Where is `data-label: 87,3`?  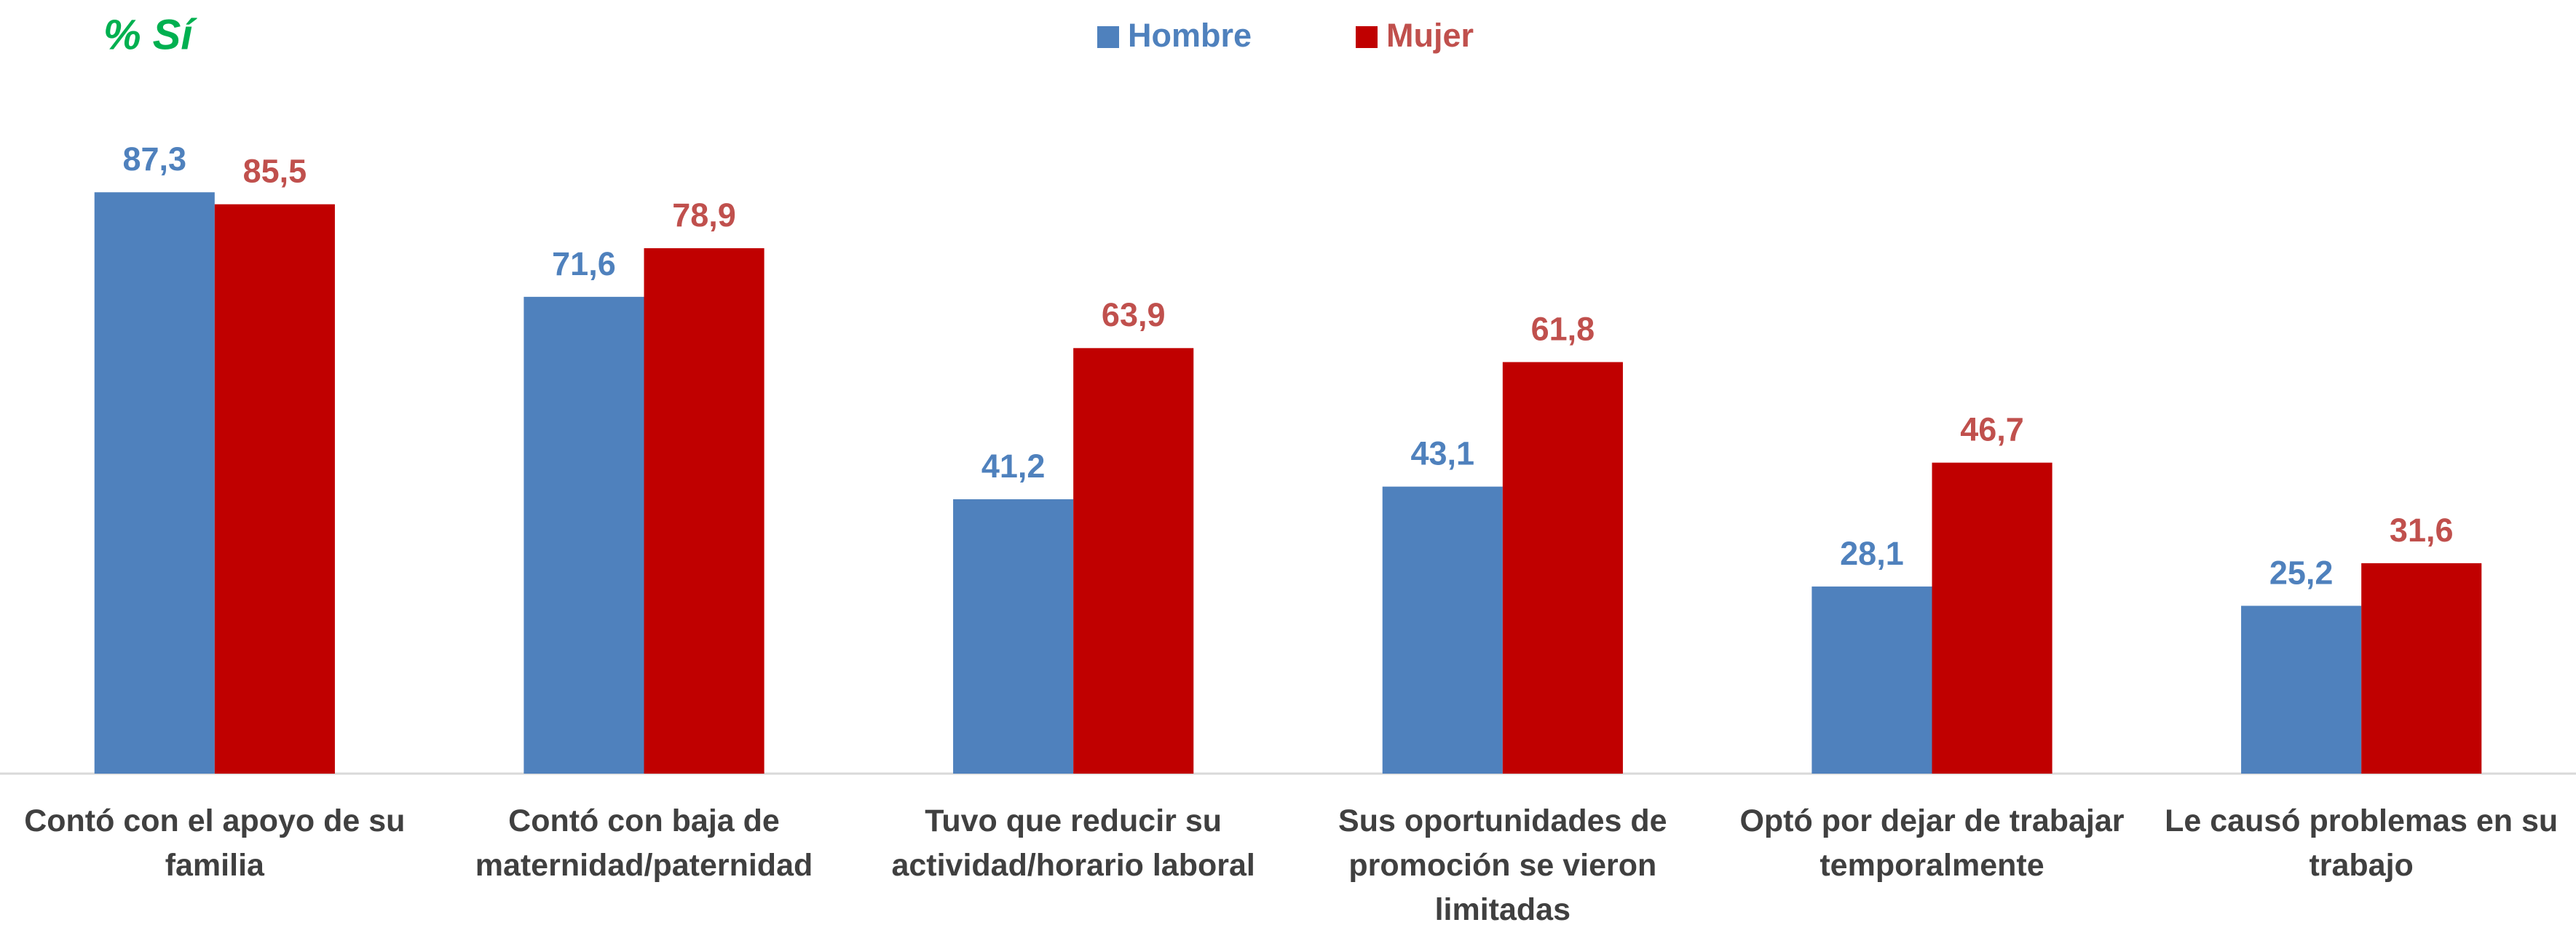 data-label: 87,3 is located at coordinates (154, 159).